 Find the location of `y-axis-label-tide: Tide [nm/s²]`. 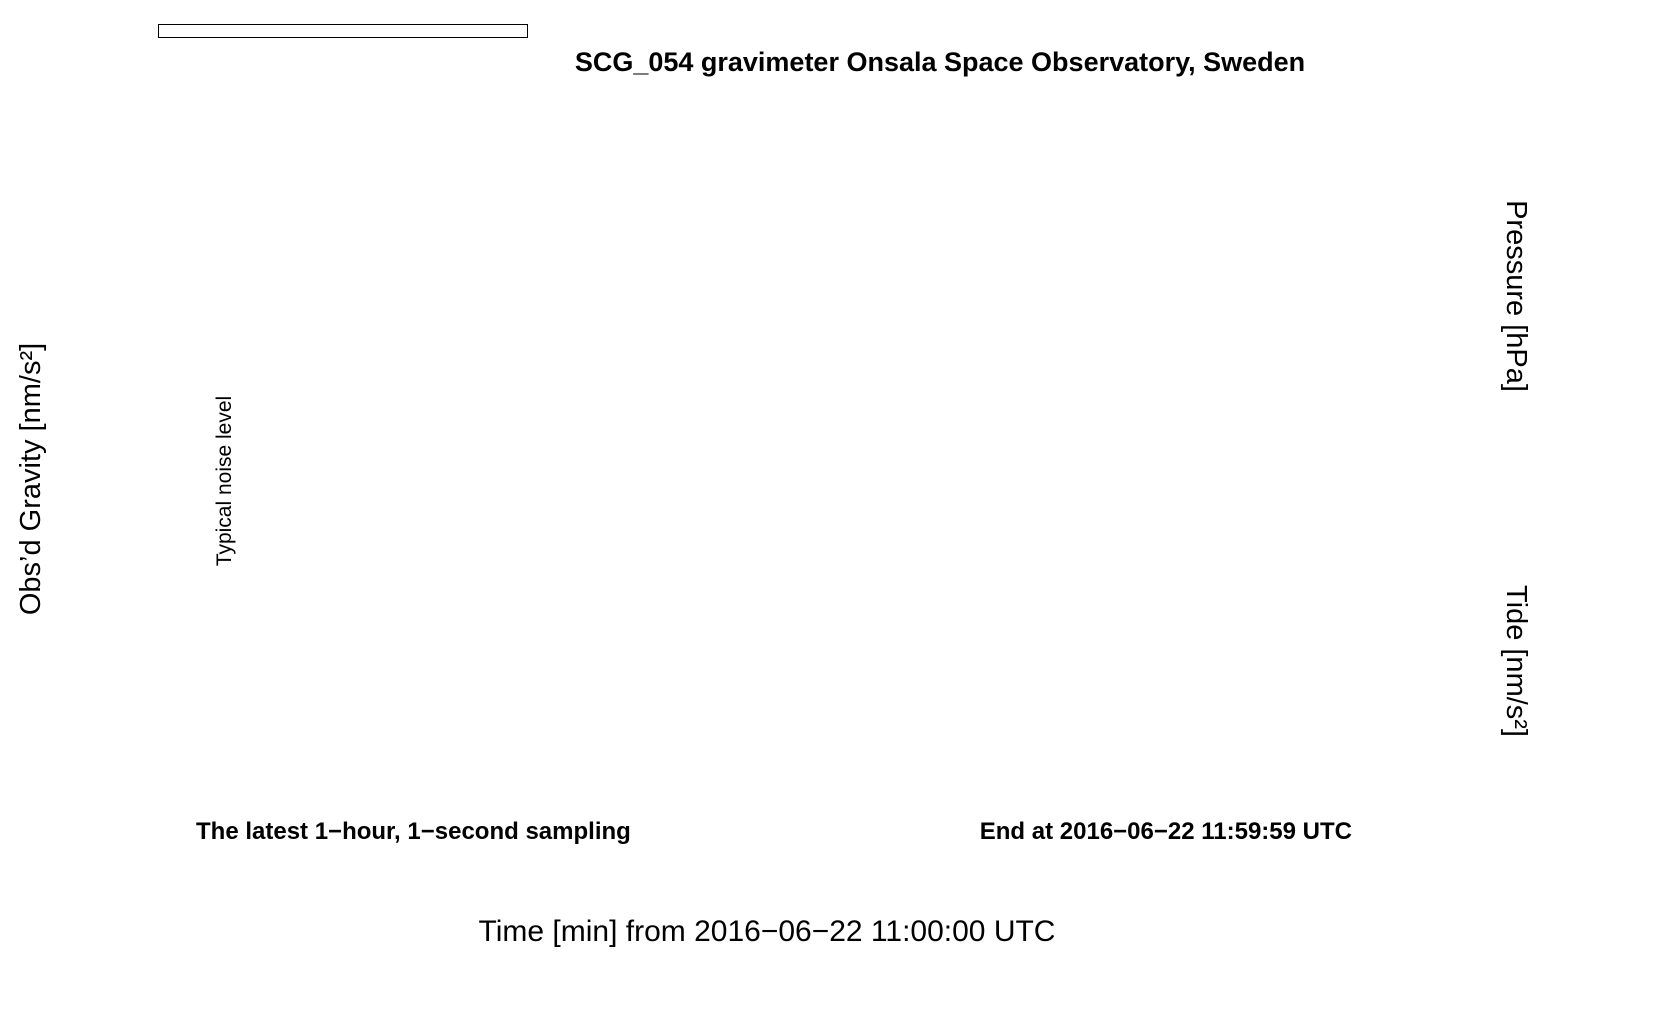

y-axis-label-tide: Tide [nm/s²] is located at coordinates (1516, 661).